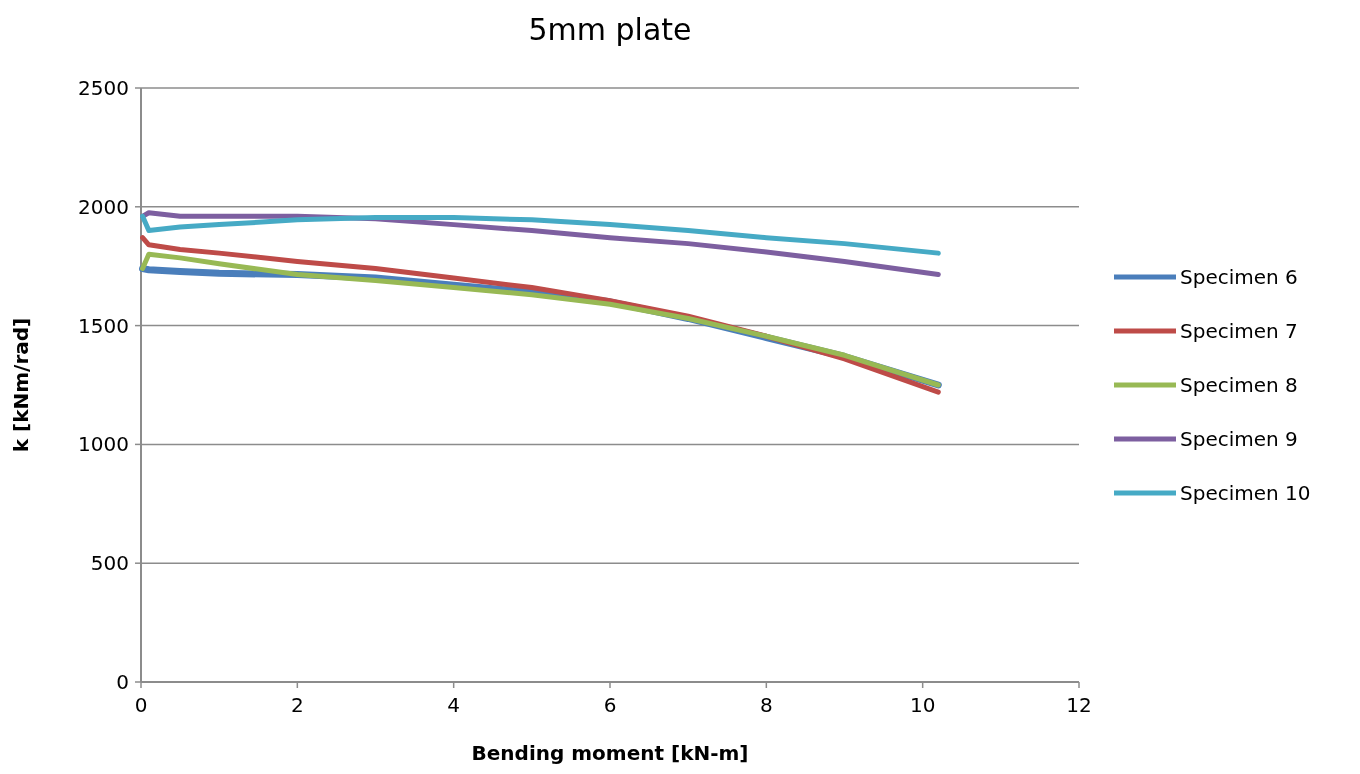 The image size is (1360, 774). I want to click on chart-title: 5mm plate, so click(610, 29).